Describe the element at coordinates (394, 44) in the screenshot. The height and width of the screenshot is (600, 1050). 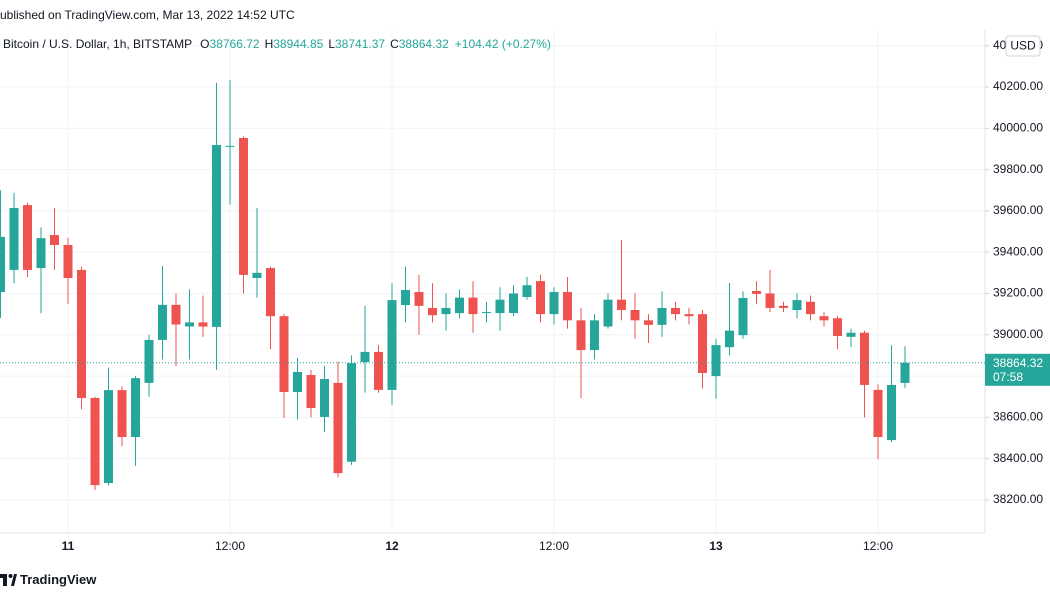
I see `ohlc-label: C` at that location.